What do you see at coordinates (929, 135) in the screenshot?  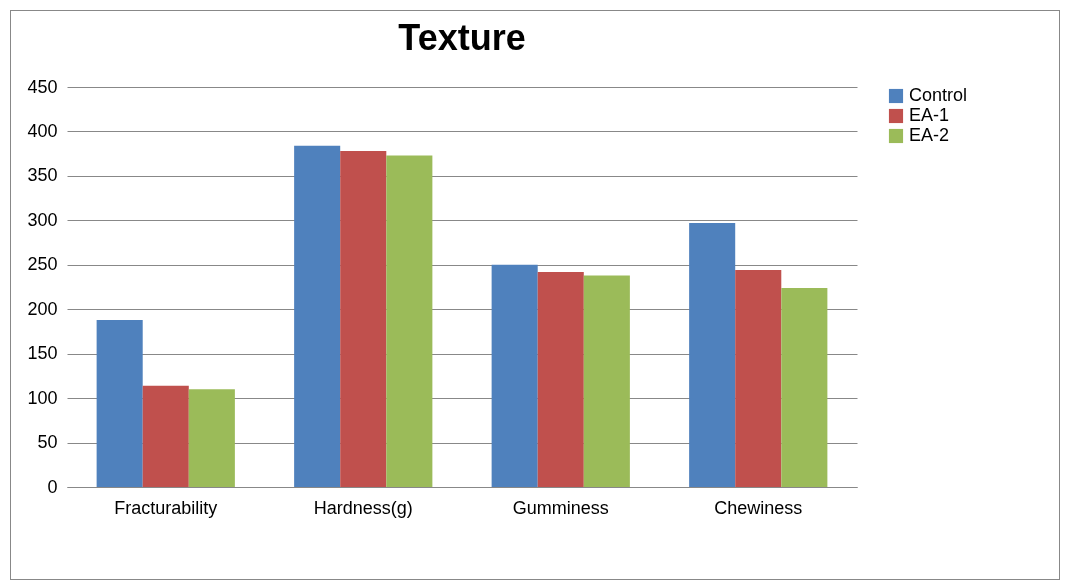 I see `legend-label: EA-2` at bounding box center [929, 135].